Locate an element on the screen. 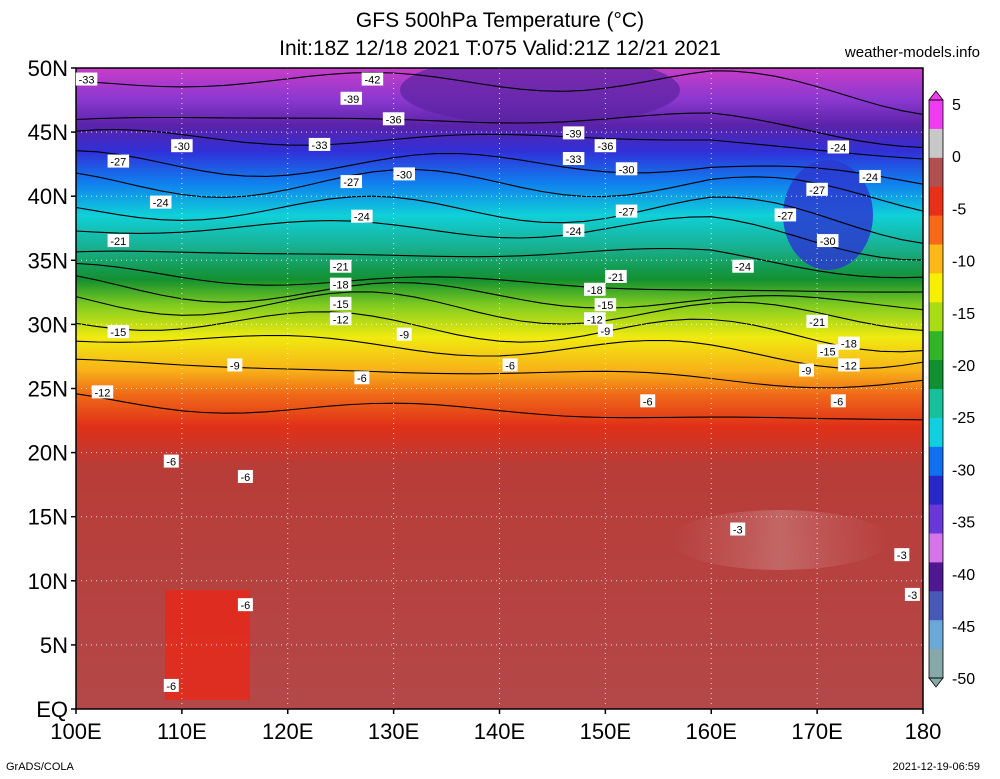 This screenshot has height=779, width=1000. contour-label: -33 is located at coordinates (87, 81).